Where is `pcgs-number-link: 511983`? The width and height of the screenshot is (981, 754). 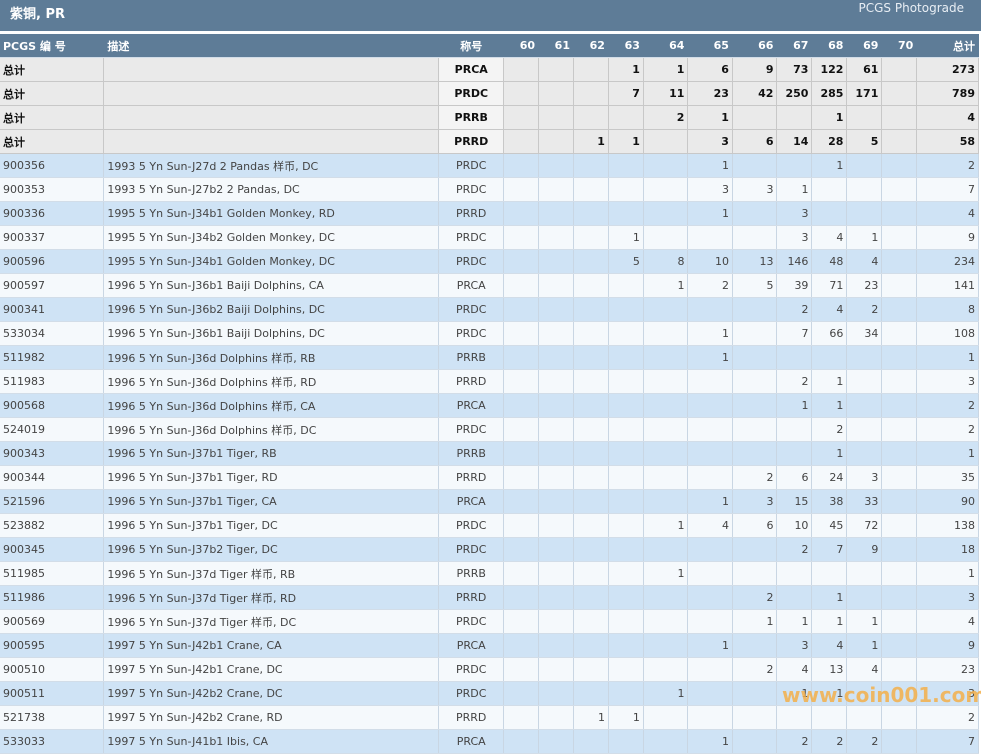
pcgs-number-link: 511983 is located at coordinates (24, 381).